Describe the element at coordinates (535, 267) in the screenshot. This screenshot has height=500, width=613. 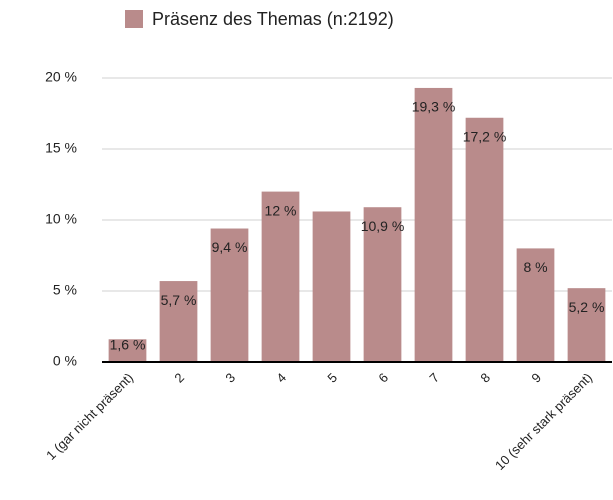
I see `data-label: 8 %` at that location.